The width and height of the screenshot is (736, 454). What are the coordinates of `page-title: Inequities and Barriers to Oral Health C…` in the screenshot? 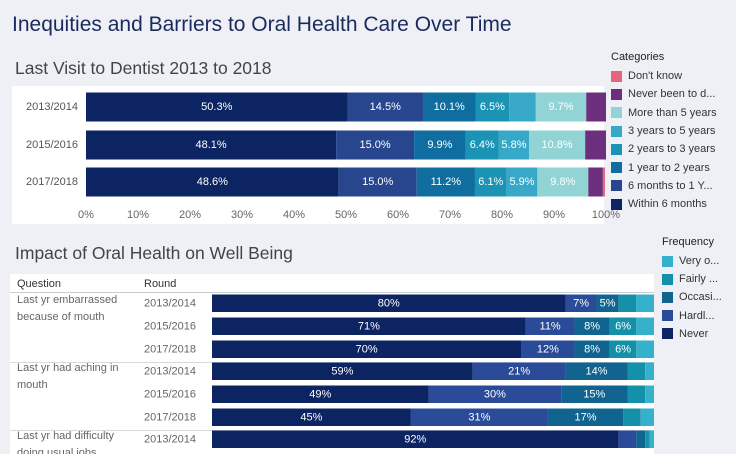 It's located at (262, 24).